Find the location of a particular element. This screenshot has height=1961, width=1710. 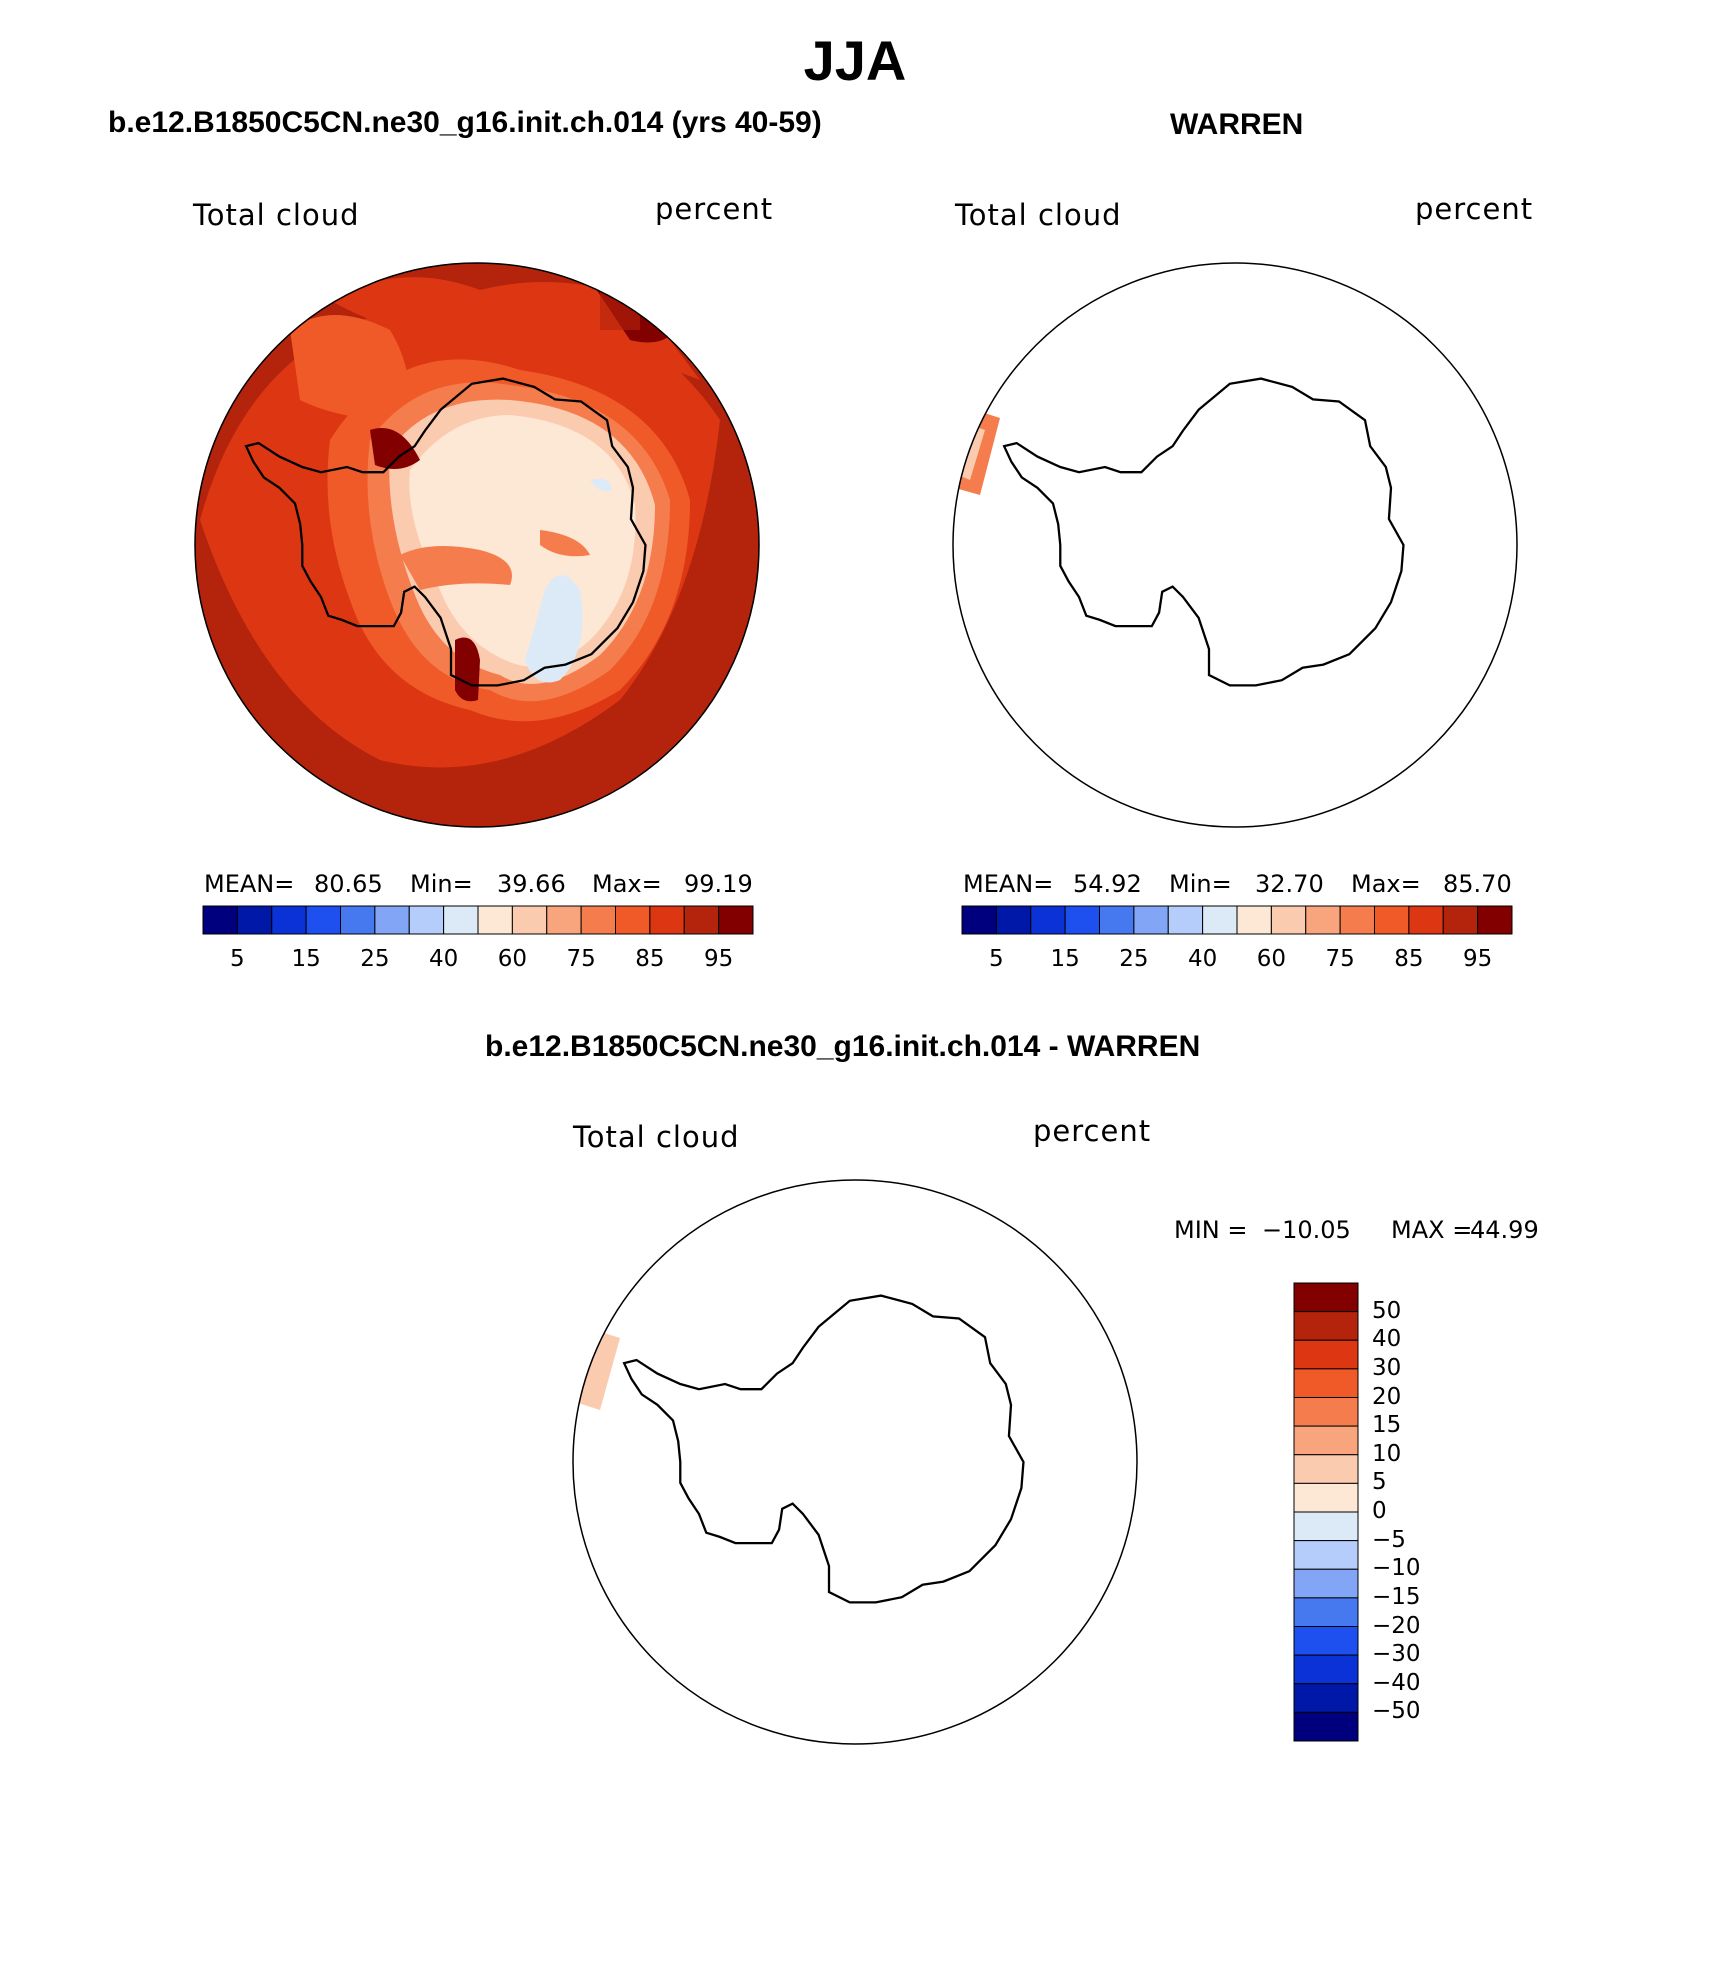

panel-1-colorbar is located at coordinates (478, 920).